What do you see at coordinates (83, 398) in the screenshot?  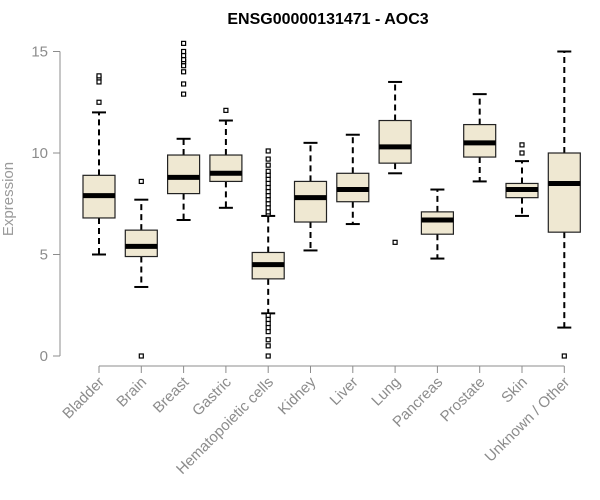 I see `category-label: Bladder` at bounding box center [83, 398].